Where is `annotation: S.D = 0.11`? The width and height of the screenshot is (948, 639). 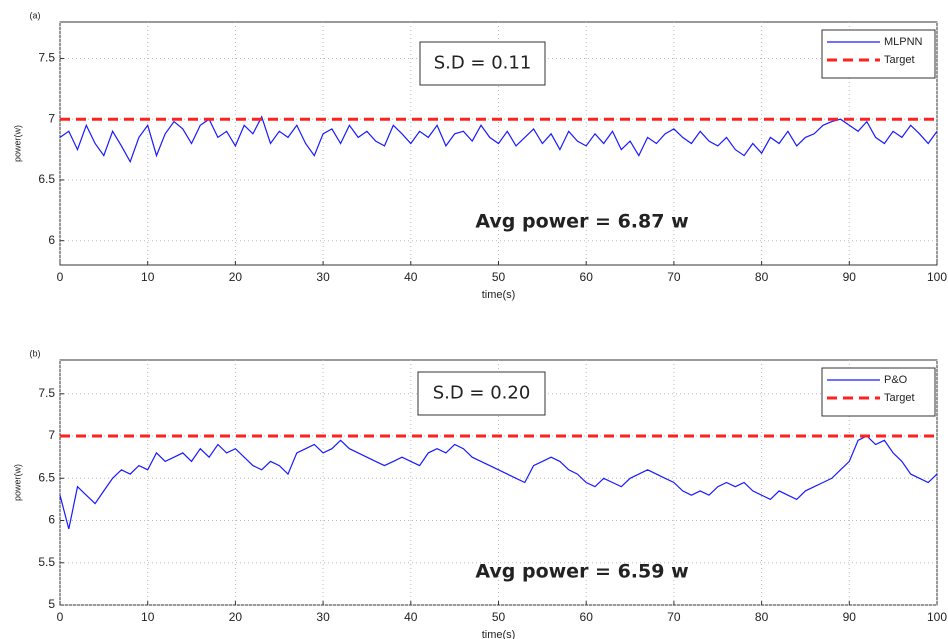
annotation: S.D = 0.11 is located at coordinates (483, 63).